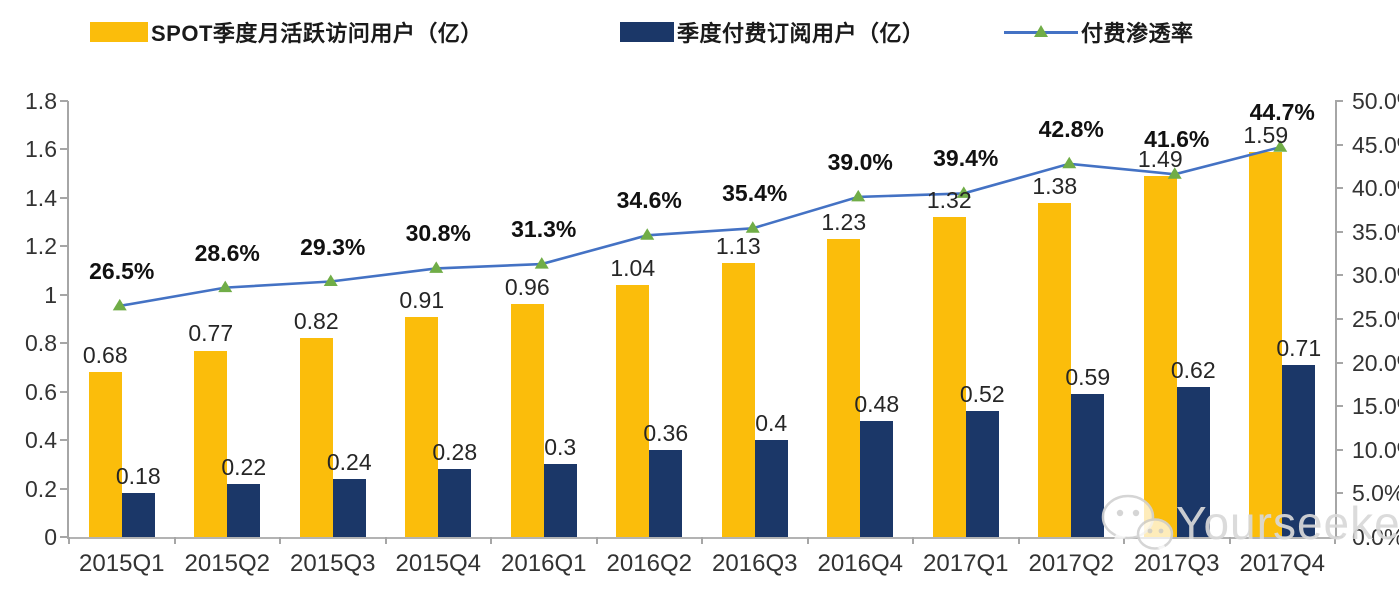 The height and width of the screenshot is (596, 1399). I want to click on bar-label-subs: 0.24, so click(349, 461).